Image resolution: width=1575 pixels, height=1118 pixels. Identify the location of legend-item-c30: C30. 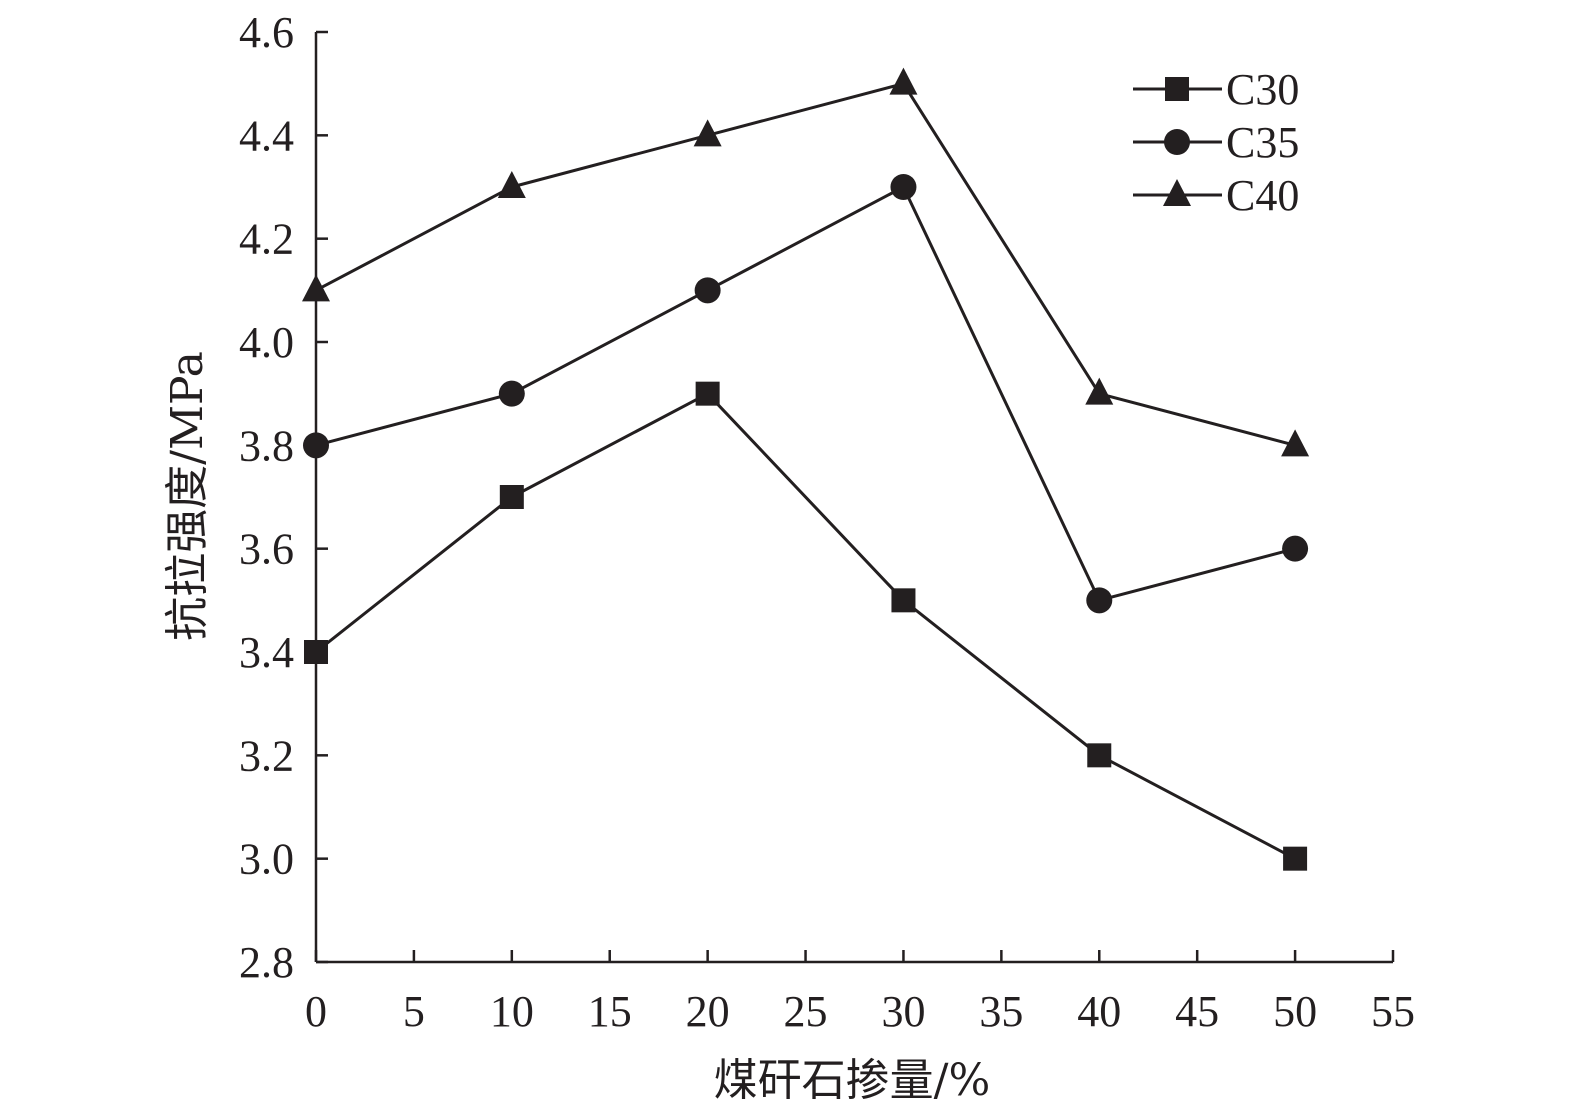
(1216, 89).